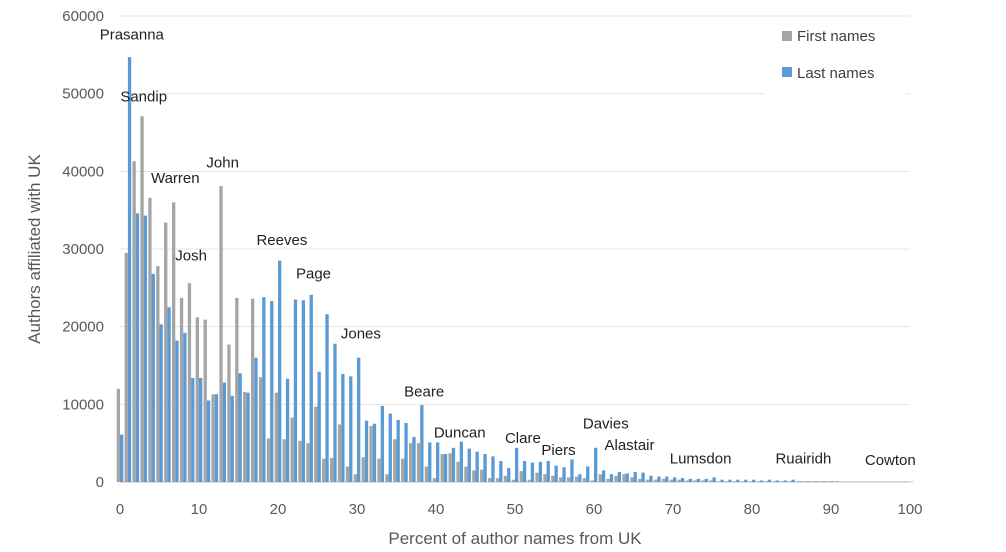 This screenshot has height=552, width=1006. I want to click on legend-swatch-last-names, so click(787, 72).